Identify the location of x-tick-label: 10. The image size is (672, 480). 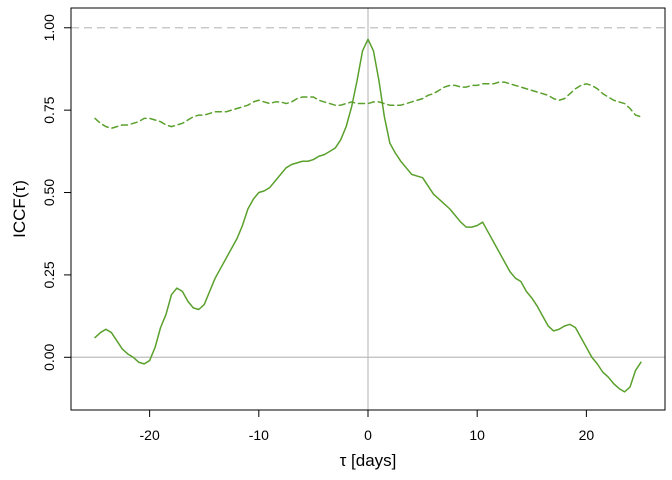
(477, 435).